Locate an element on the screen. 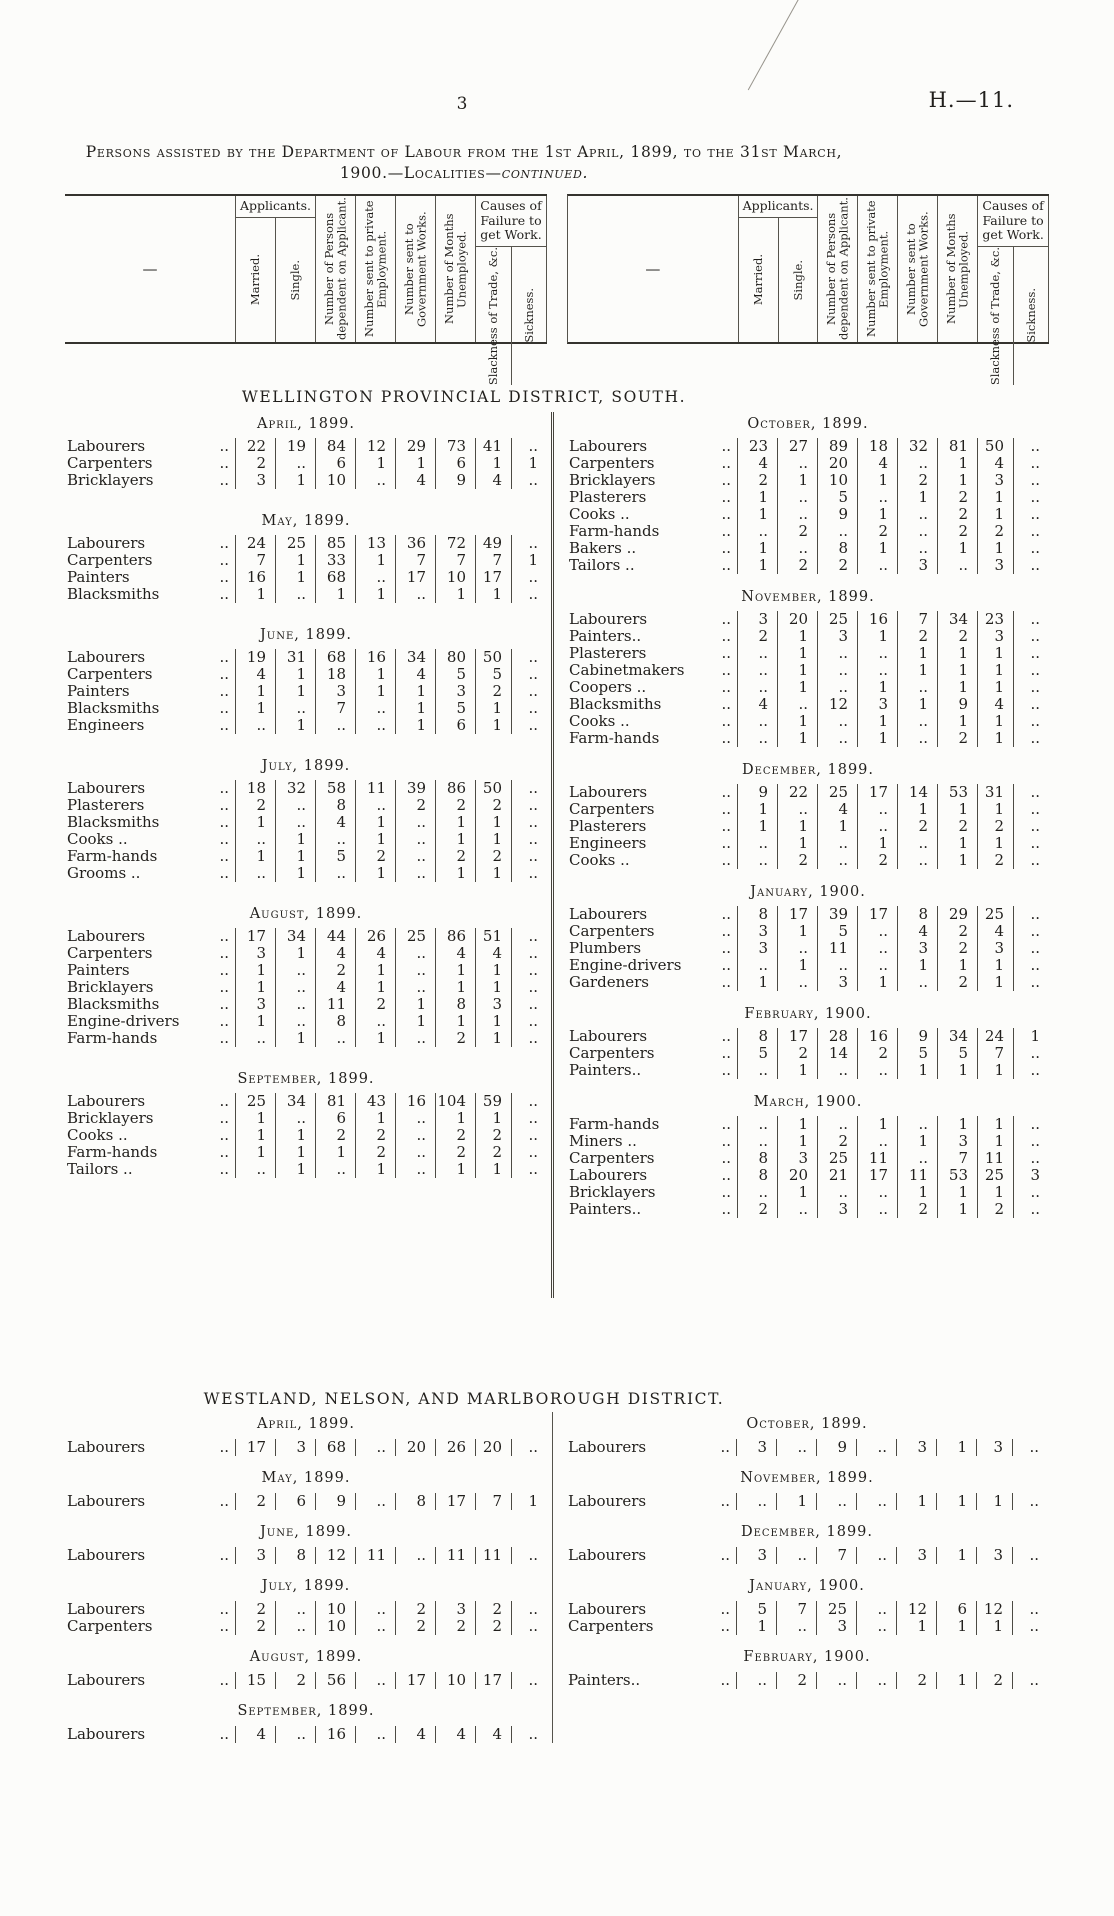  table-row: Blacksmiths.. 1.. 1 1.. 1 1.. is located at coordinates (306, 594).